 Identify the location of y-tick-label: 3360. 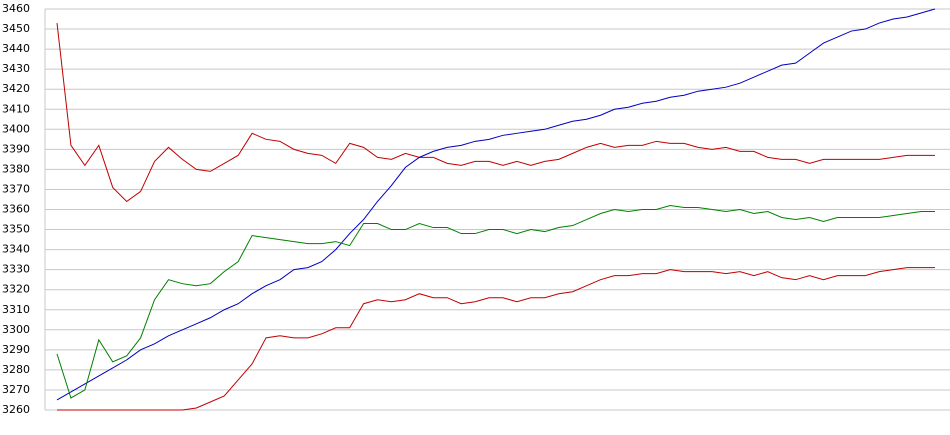
(16, 209).